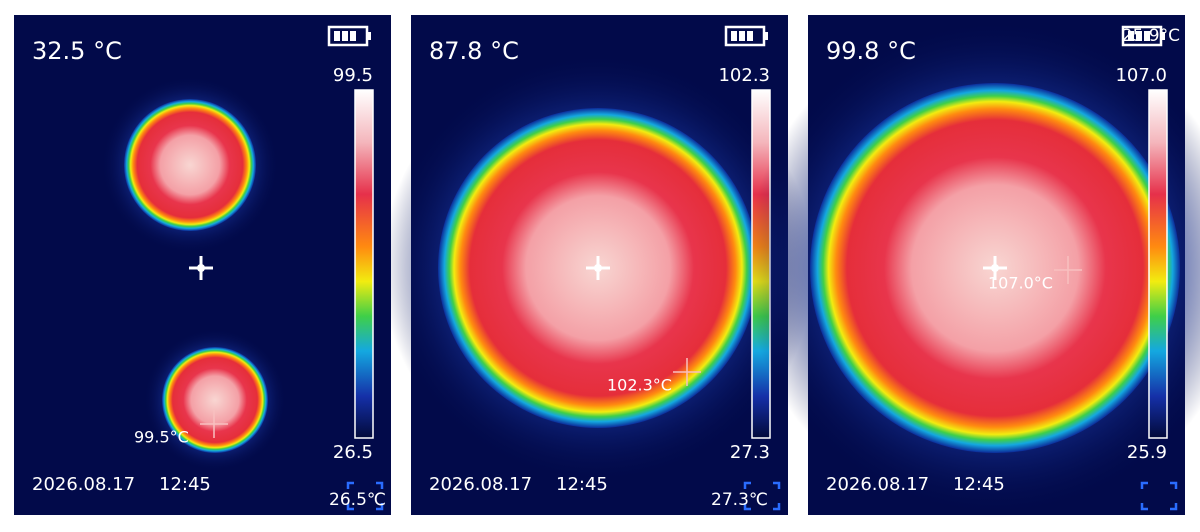 Image resolution: width=1200 pixels, height=532 pixels. Describe the element at coordinates (1141, 75) in the screenshot. I see `scale-max: 107.0` at that location.